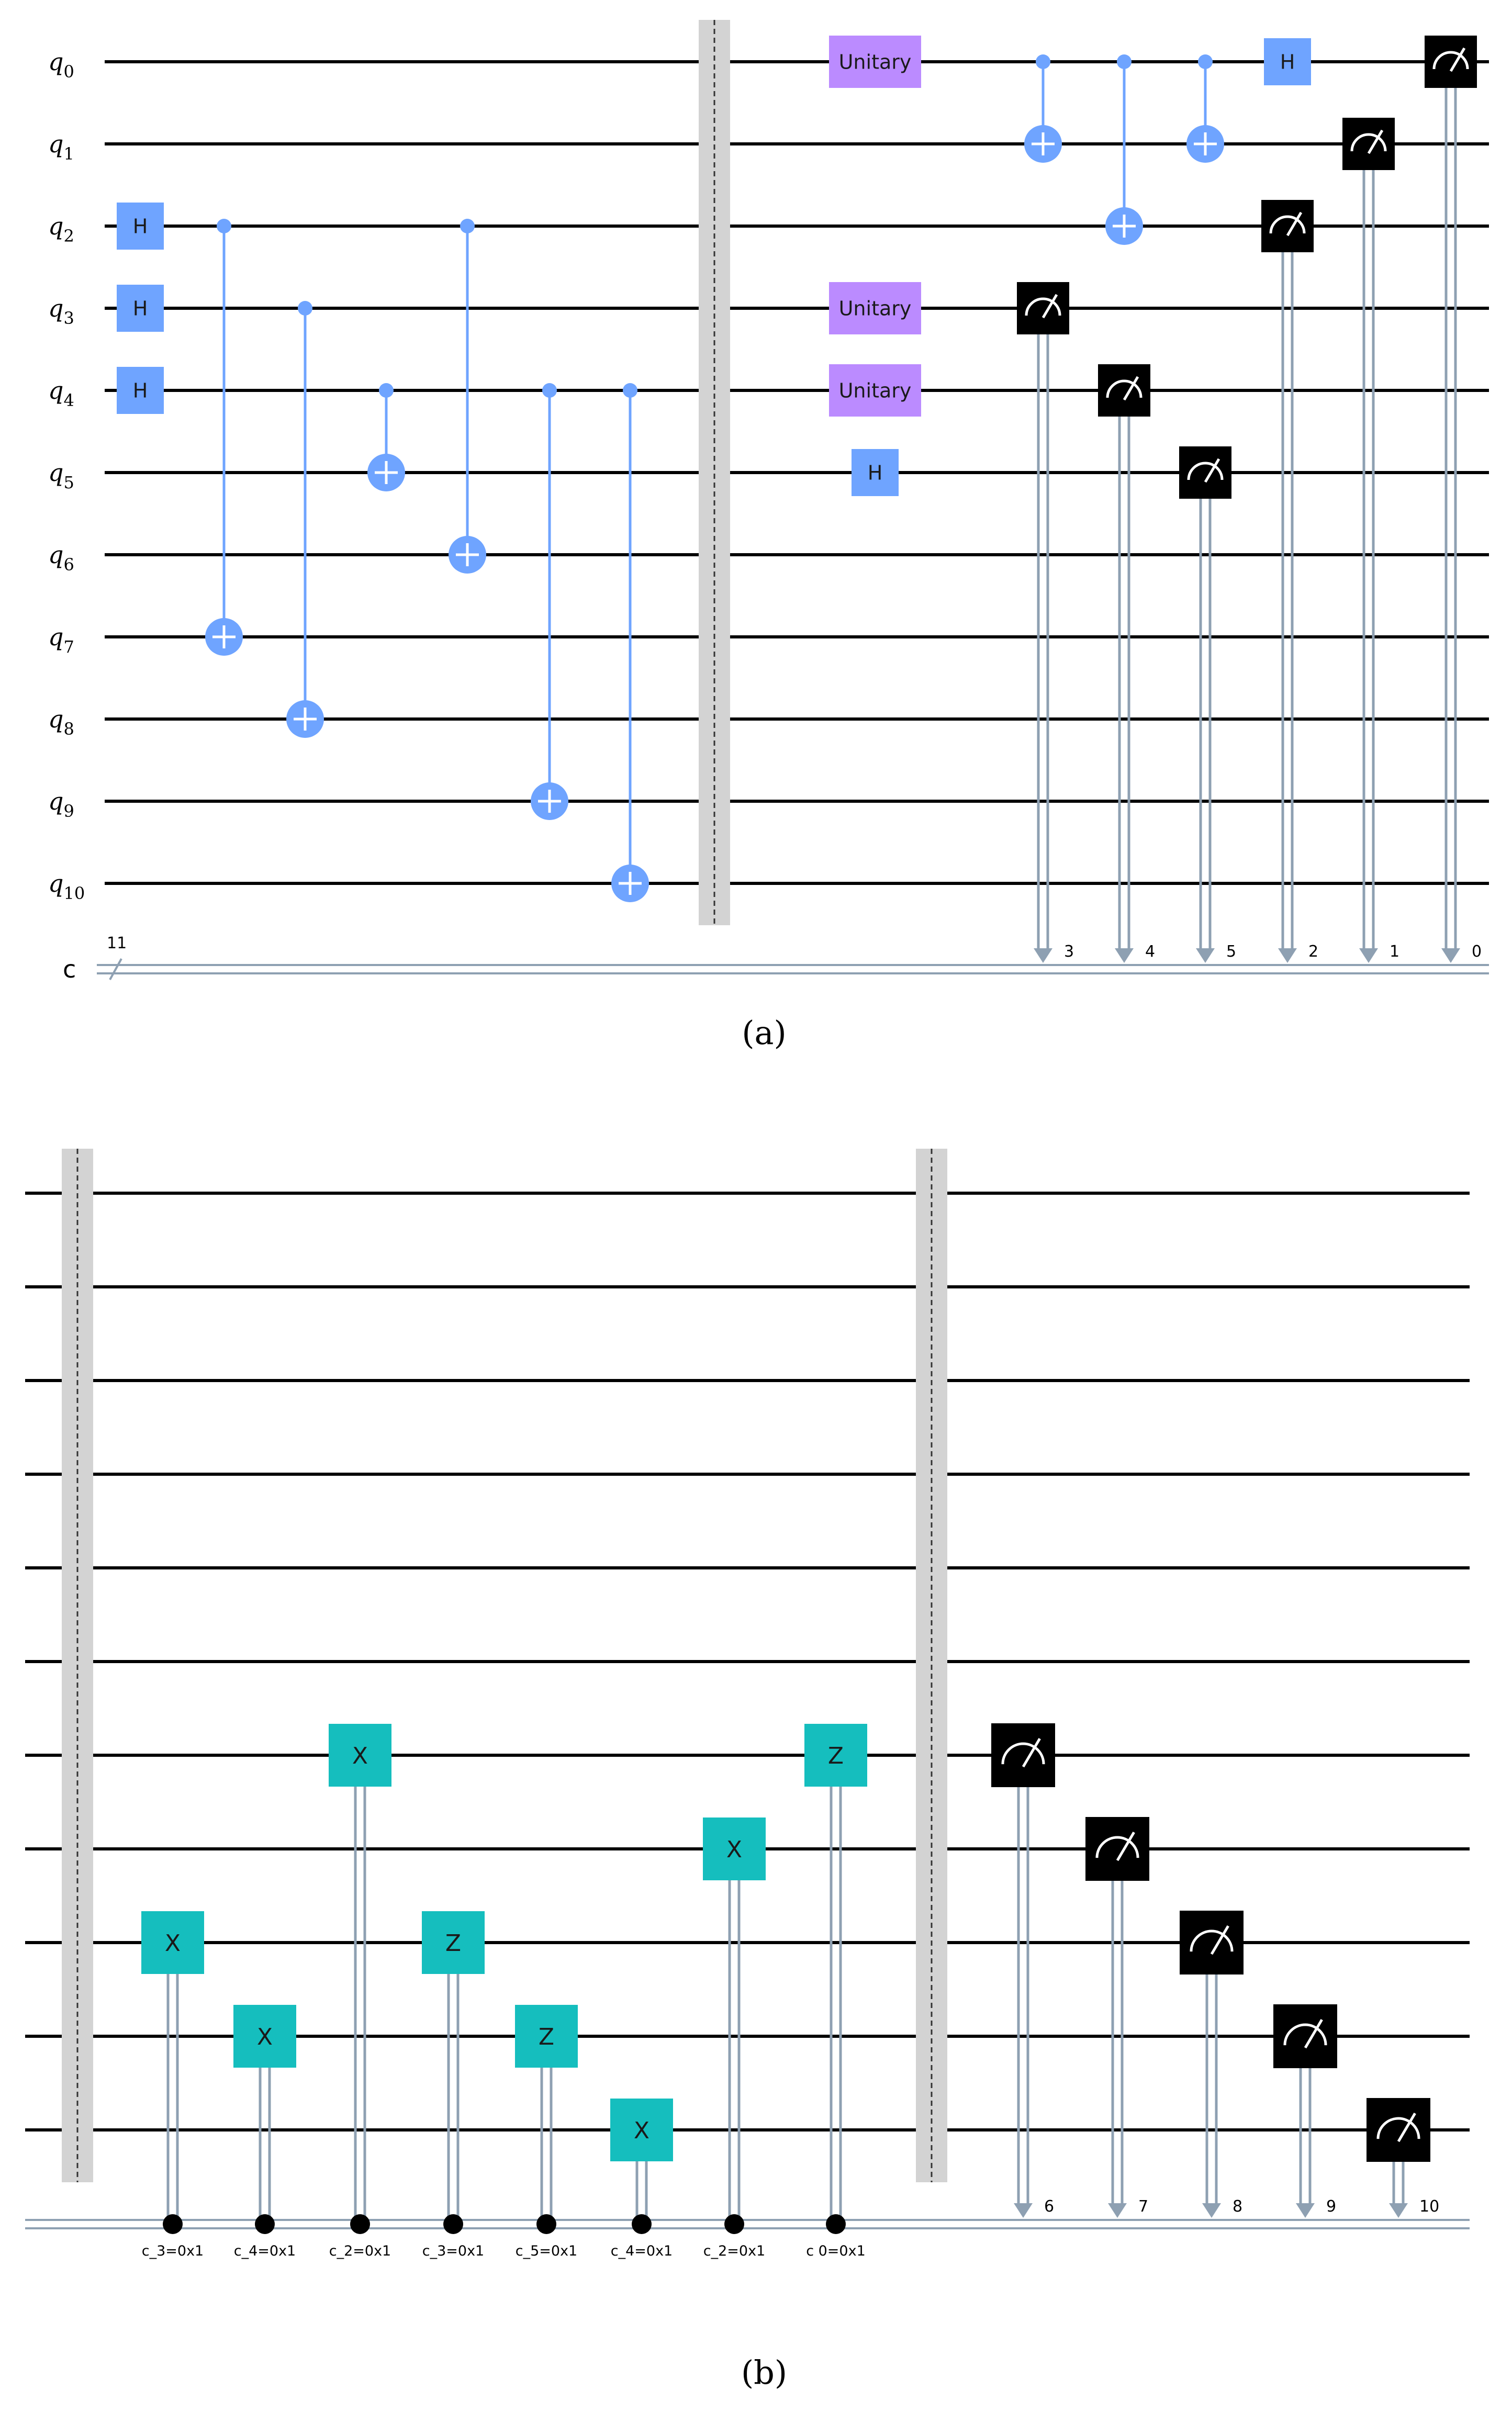 The image size is (1512, 2412). I want to click on qubit-label-2: q2, so click(61, 229).